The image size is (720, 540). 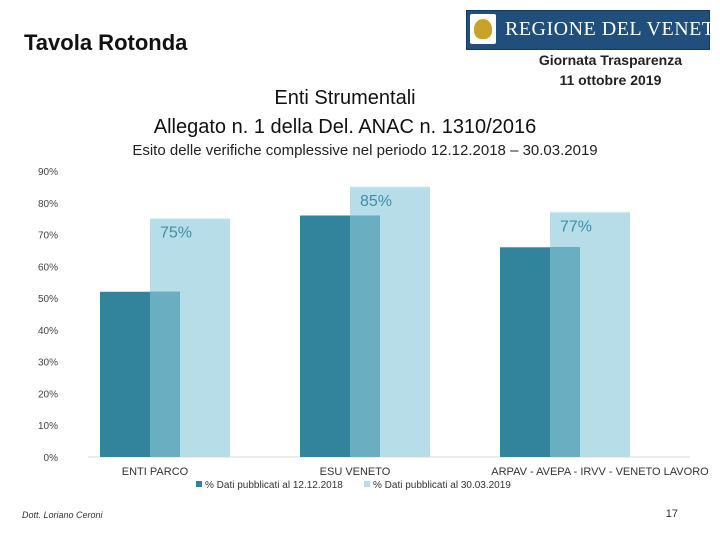 What do you see at coordinates (48, 394) in the screenshot?
I see `y-tick-label: 20%` at bounding box center [48, 394].